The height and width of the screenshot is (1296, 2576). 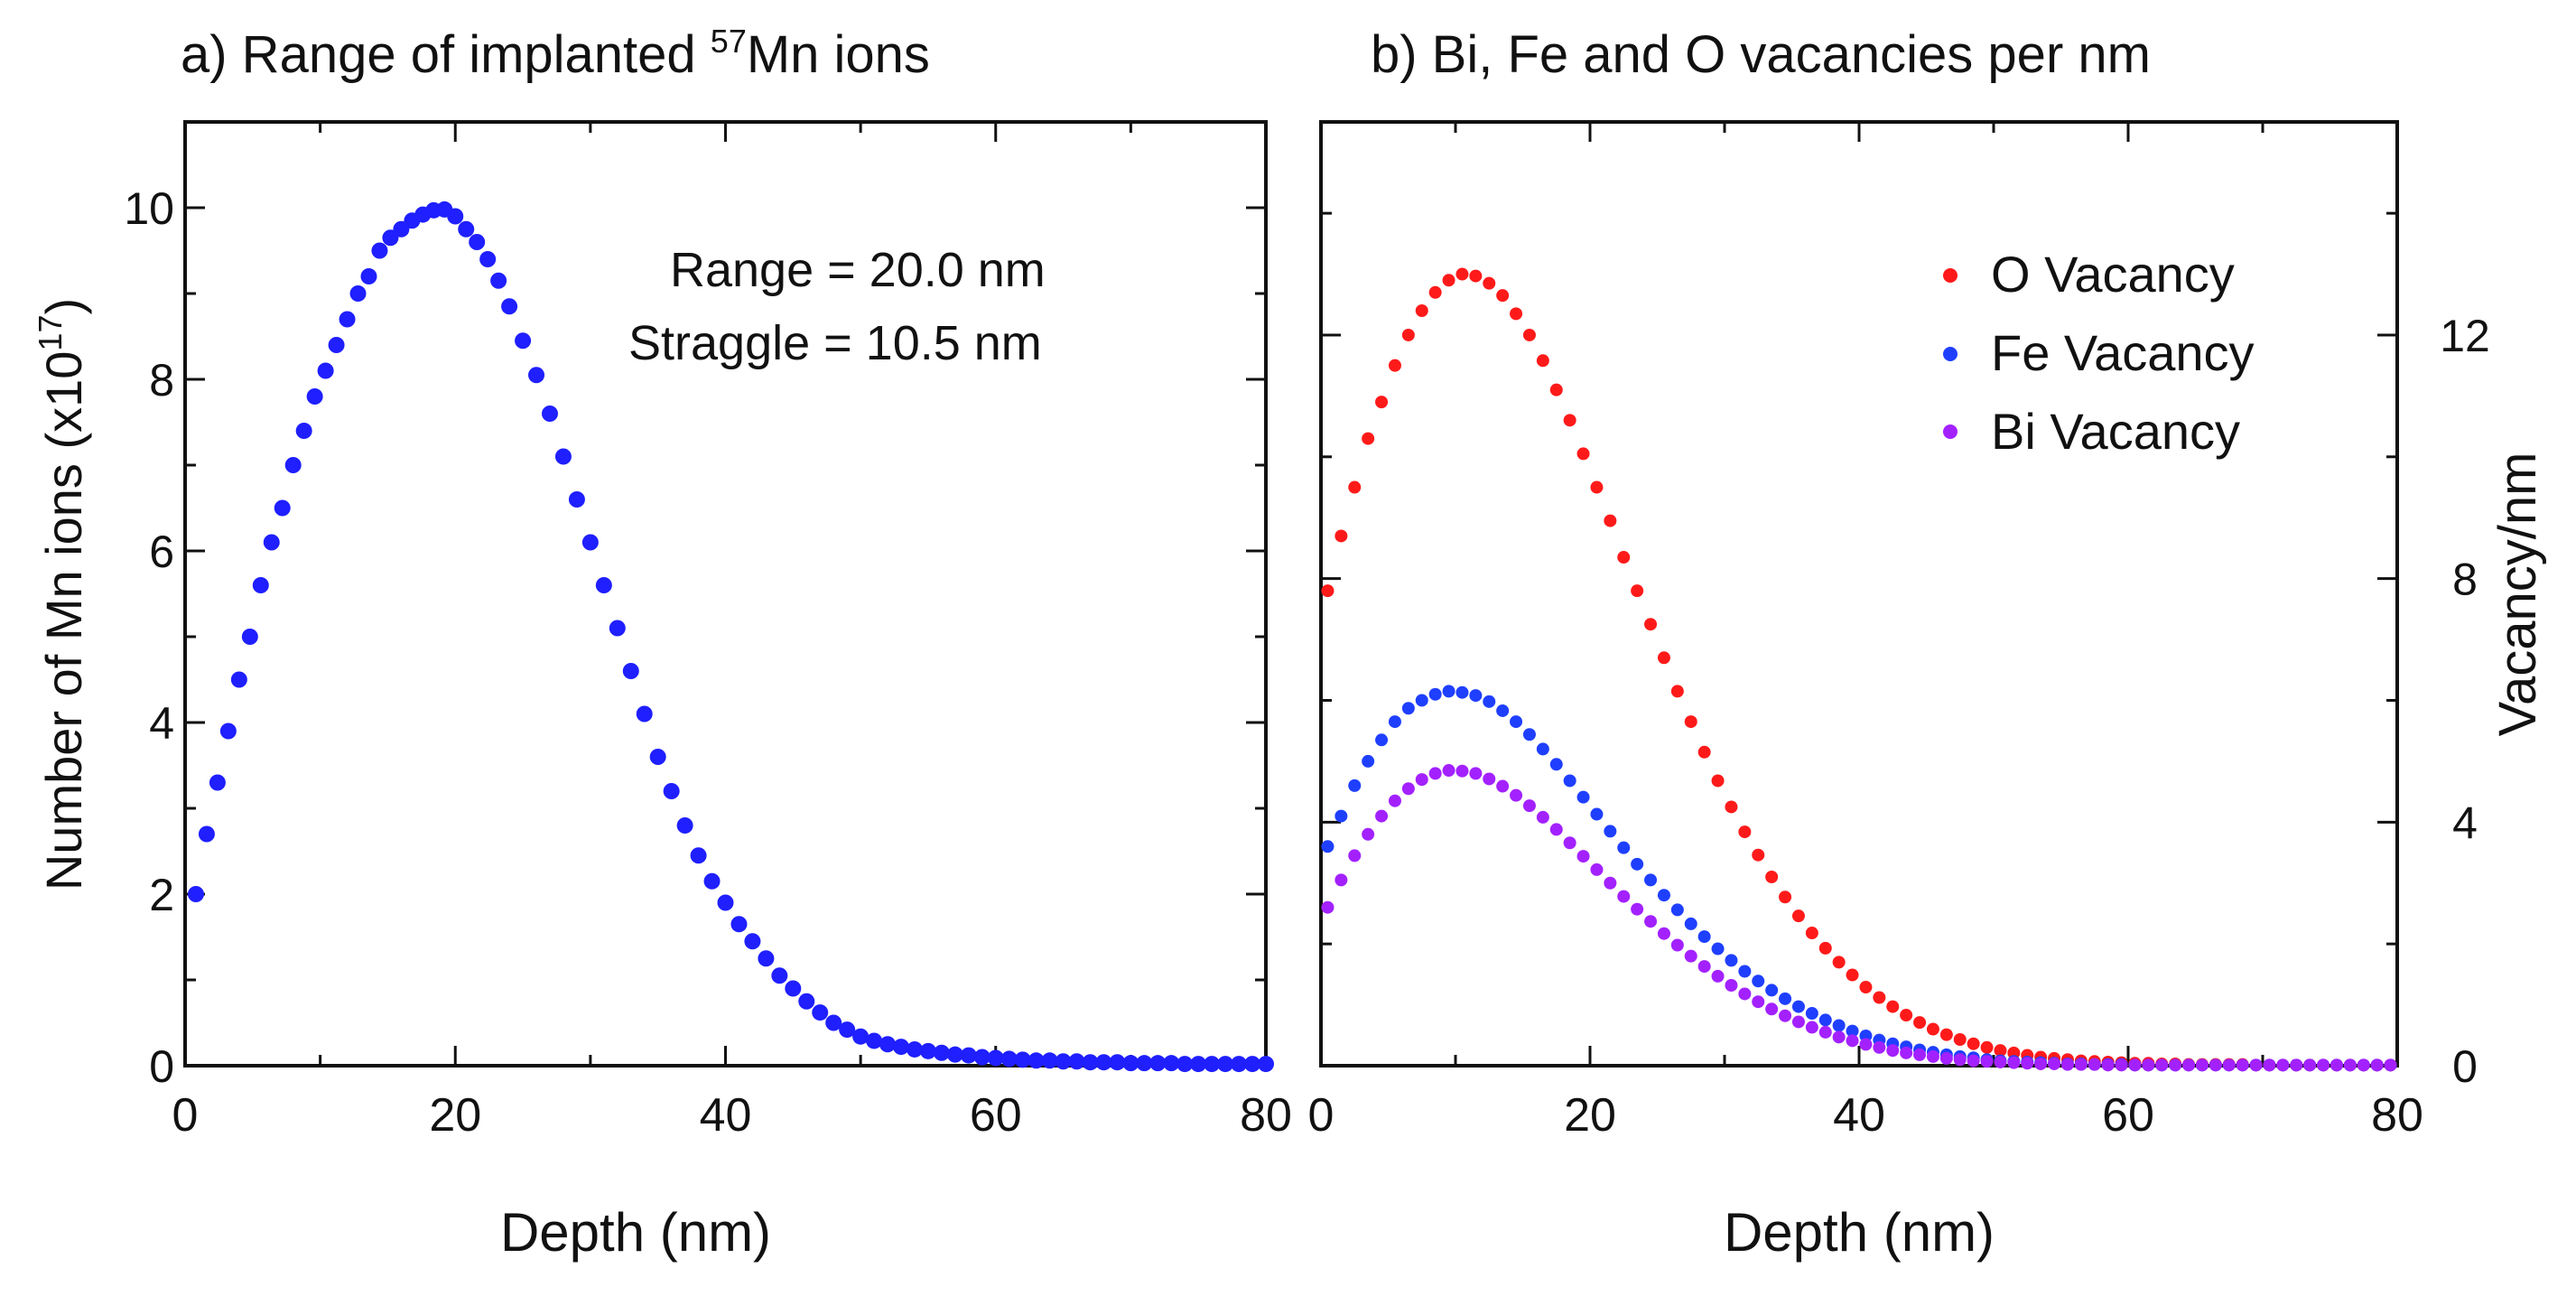 What do you see at coordinates (62, 594) in the screenshot?
I see `panel-a-ylabel: Number of Mn ions (x1017)` at bounding box center [62, 594].